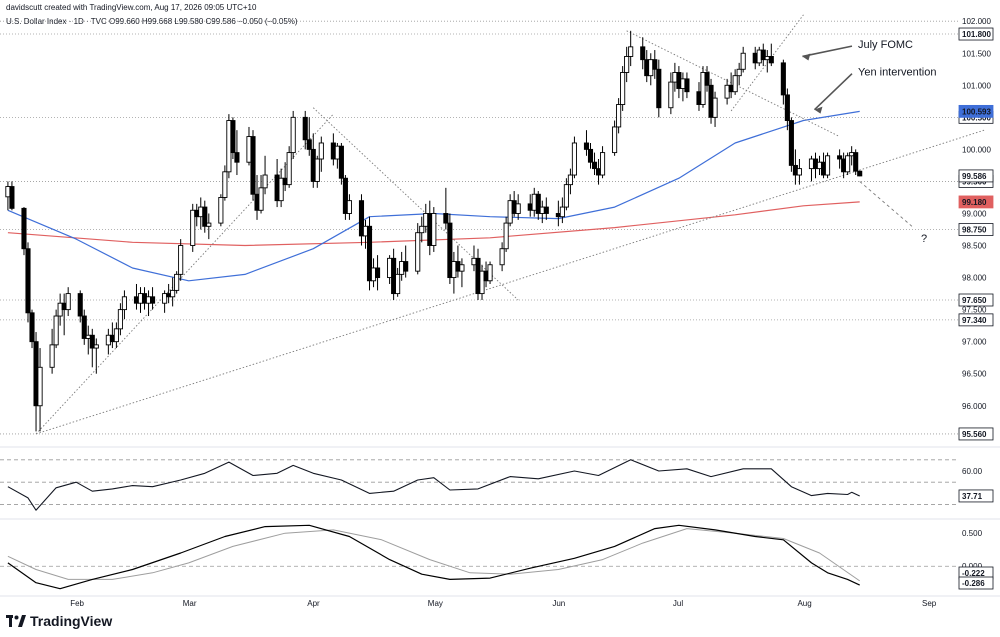  I want to click on price-tag-label: 99.586, so click(974, 176).